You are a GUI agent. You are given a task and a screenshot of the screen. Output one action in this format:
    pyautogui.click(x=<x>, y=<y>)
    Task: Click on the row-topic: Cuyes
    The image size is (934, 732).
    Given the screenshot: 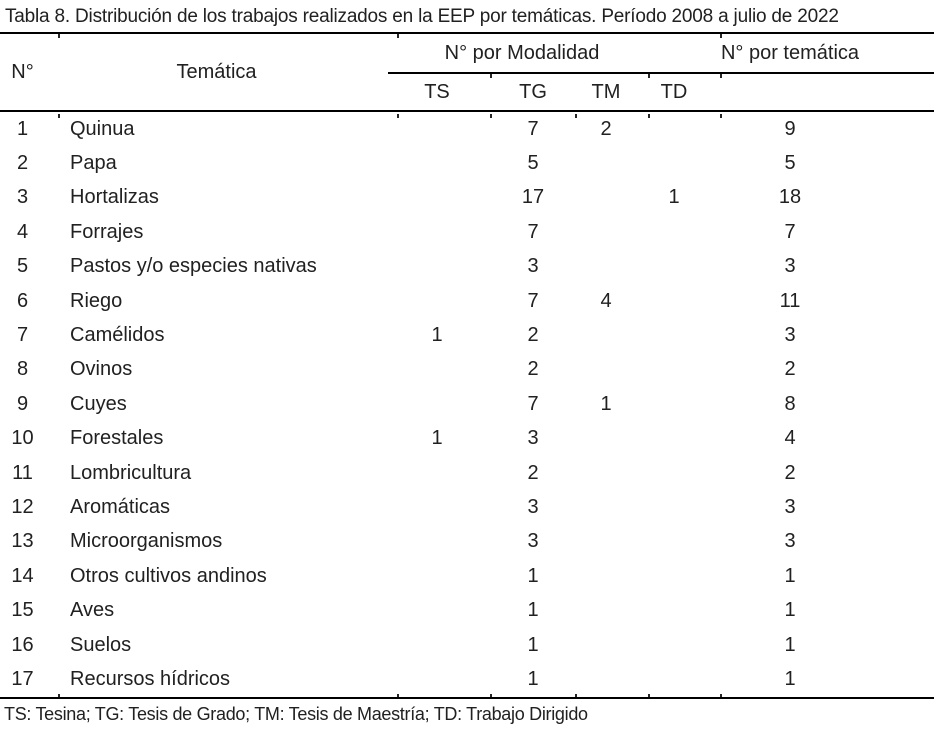 What is the action you would take?
    pyautogui.click(x=98, y=403)
    